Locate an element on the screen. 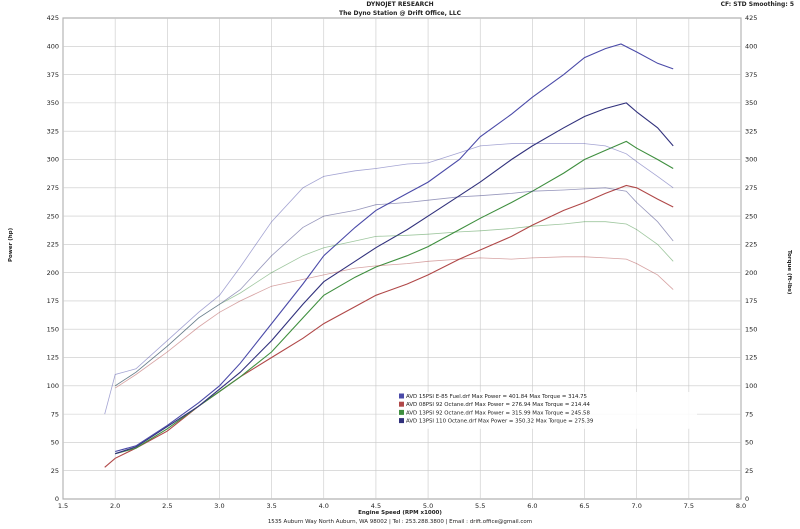  y-tick-label-left: 375 is located at coordinates (53, 75).